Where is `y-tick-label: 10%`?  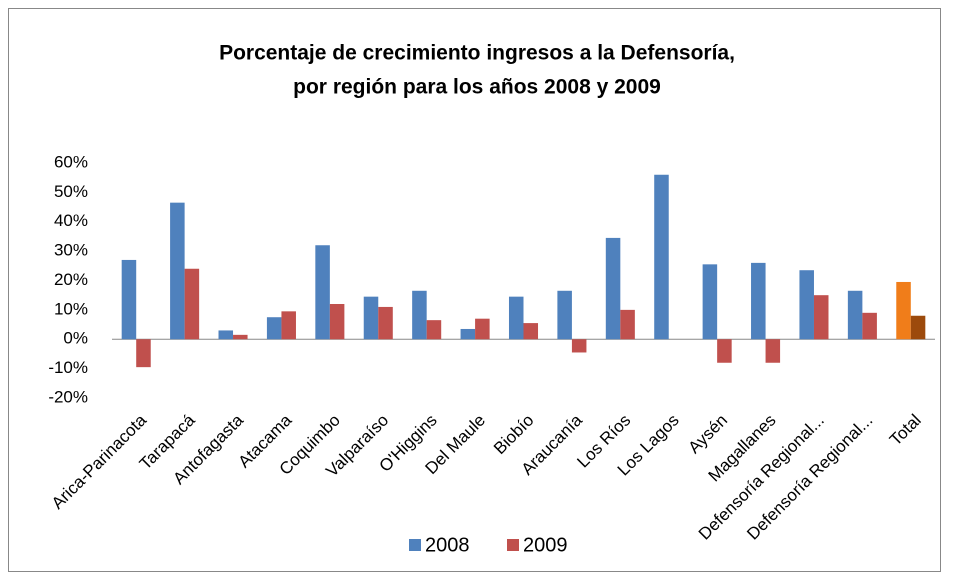 y-tick-label: 10% is located at coordinates (71, 308).